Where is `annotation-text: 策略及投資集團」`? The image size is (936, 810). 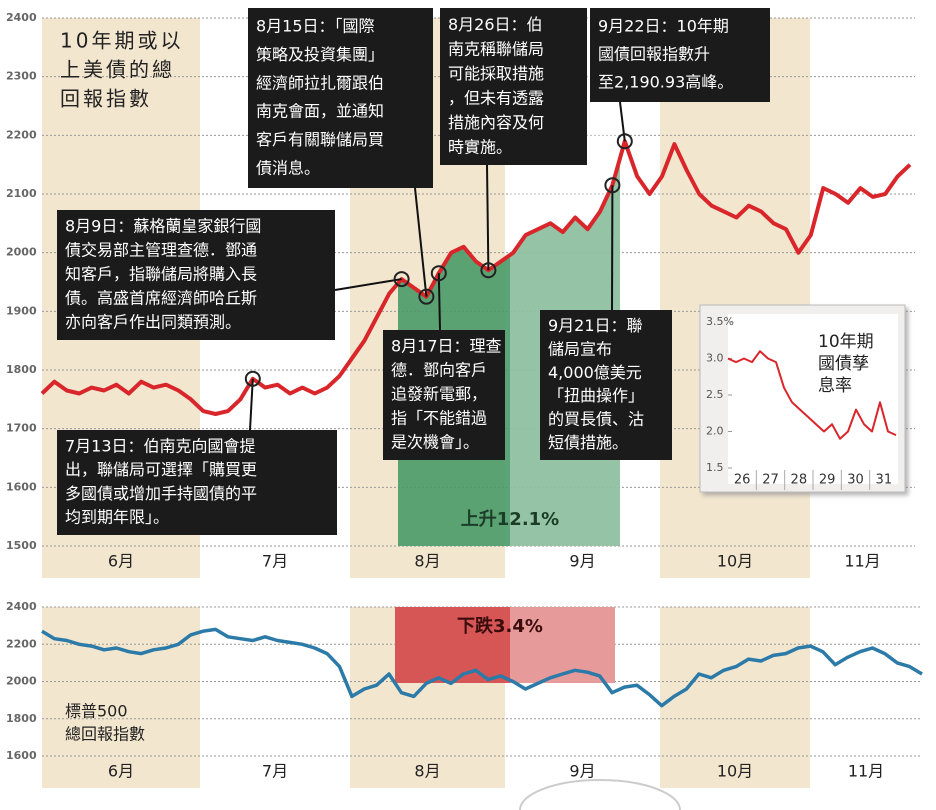 annotation-text: 策略及投資集團」 is located at coordinates (320, 54).